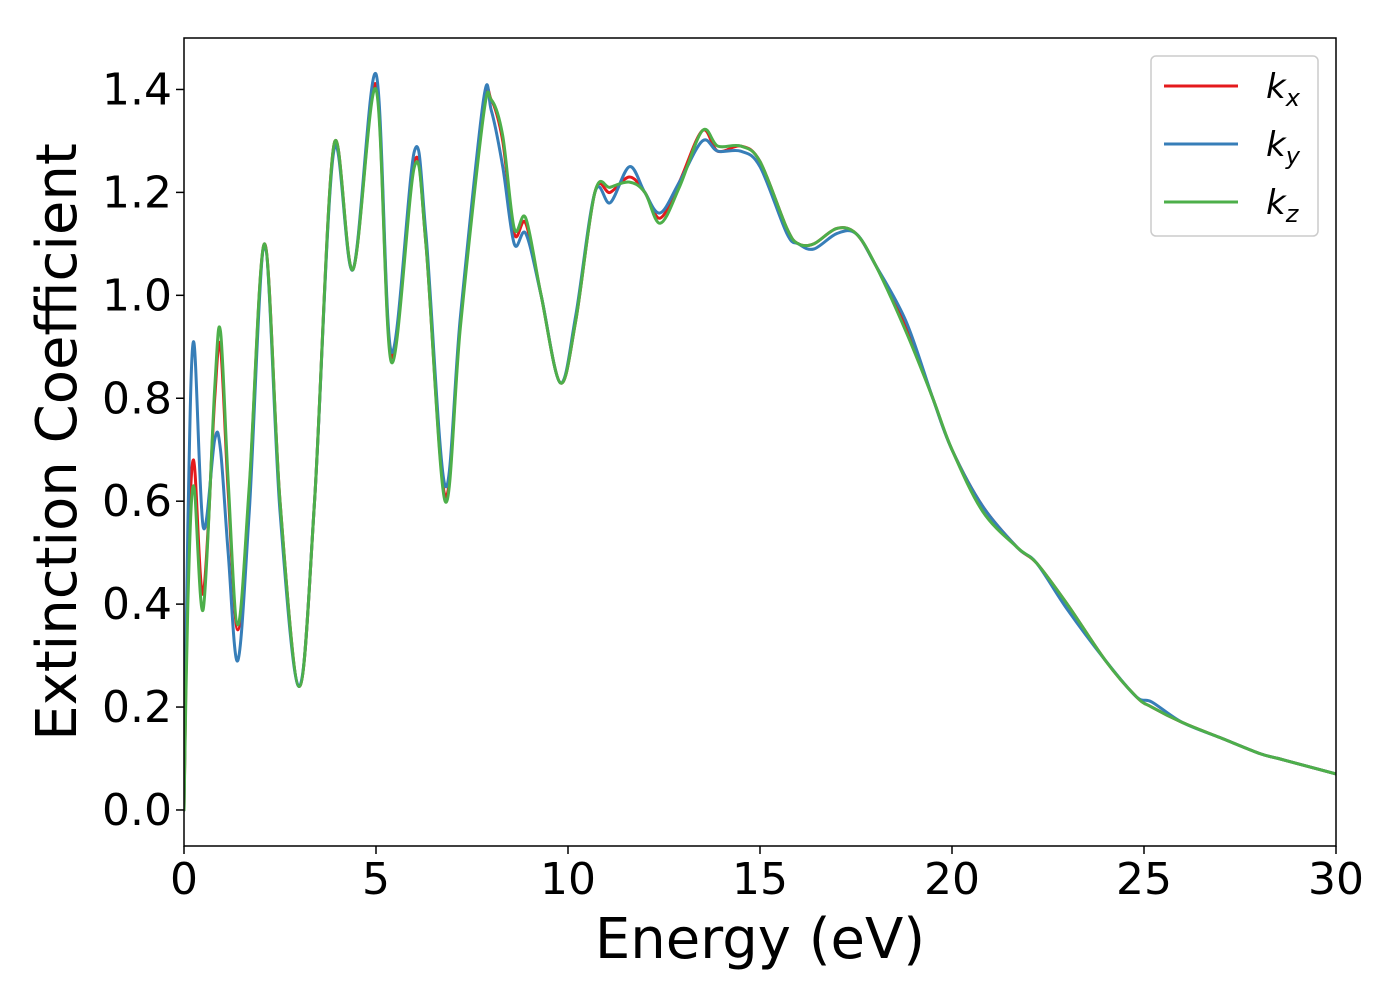 This screenshot has height=1000, width=1400. Describe the element at coordinates (760, 879) in the screenshot. I see `x-tick-label: 15` at that location.